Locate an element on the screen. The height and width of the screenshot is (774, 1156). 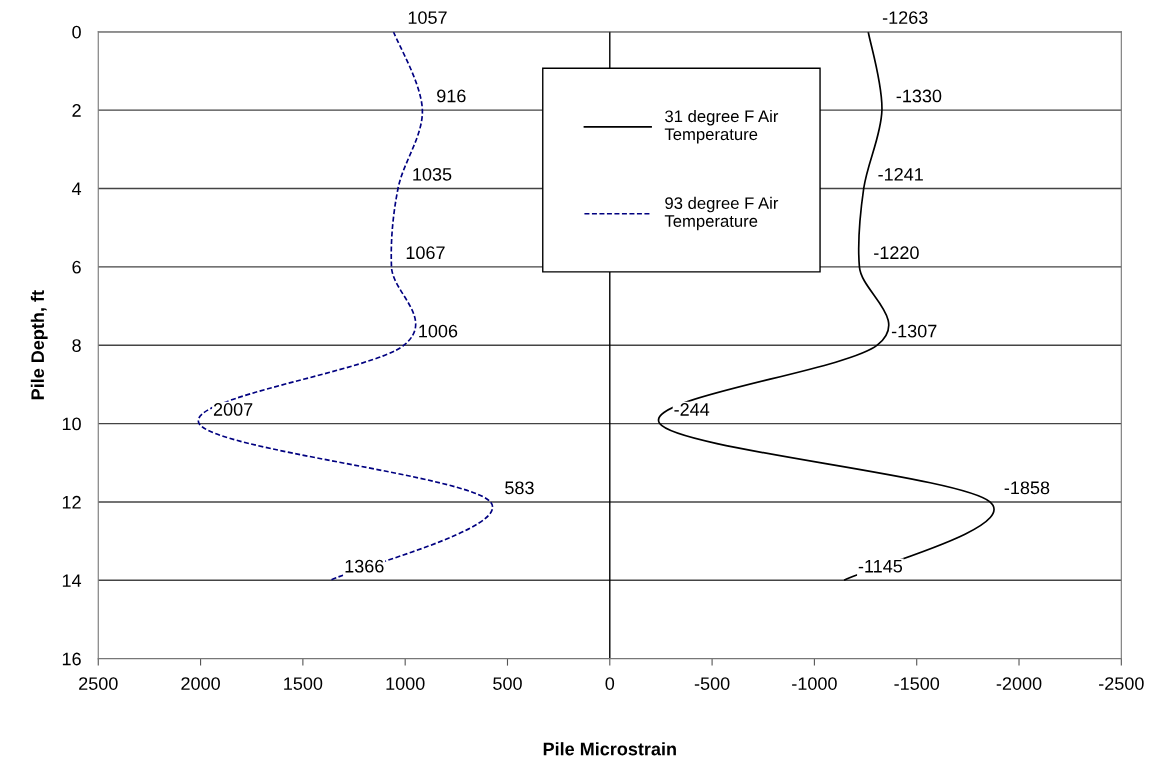
x-tick-label: -2000 is located at coordinates (1019, 683).